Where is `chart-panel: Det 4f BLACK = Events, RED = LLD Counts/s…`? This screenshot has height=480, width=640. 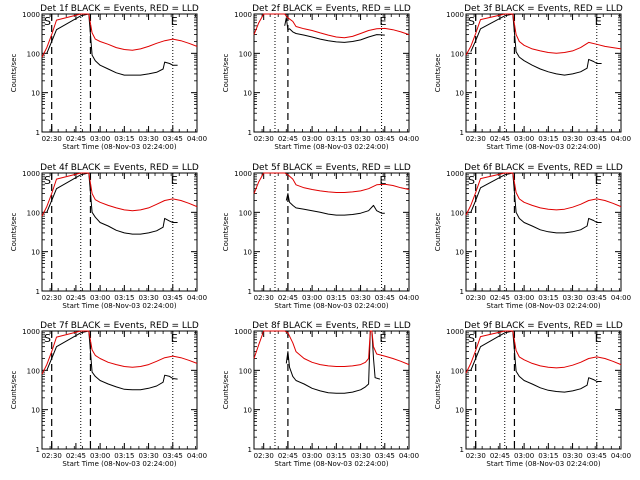 chart-panel: Det 4f BLACK = Events, RED = LLD Counts/s… is located at coordinates (108, 236).